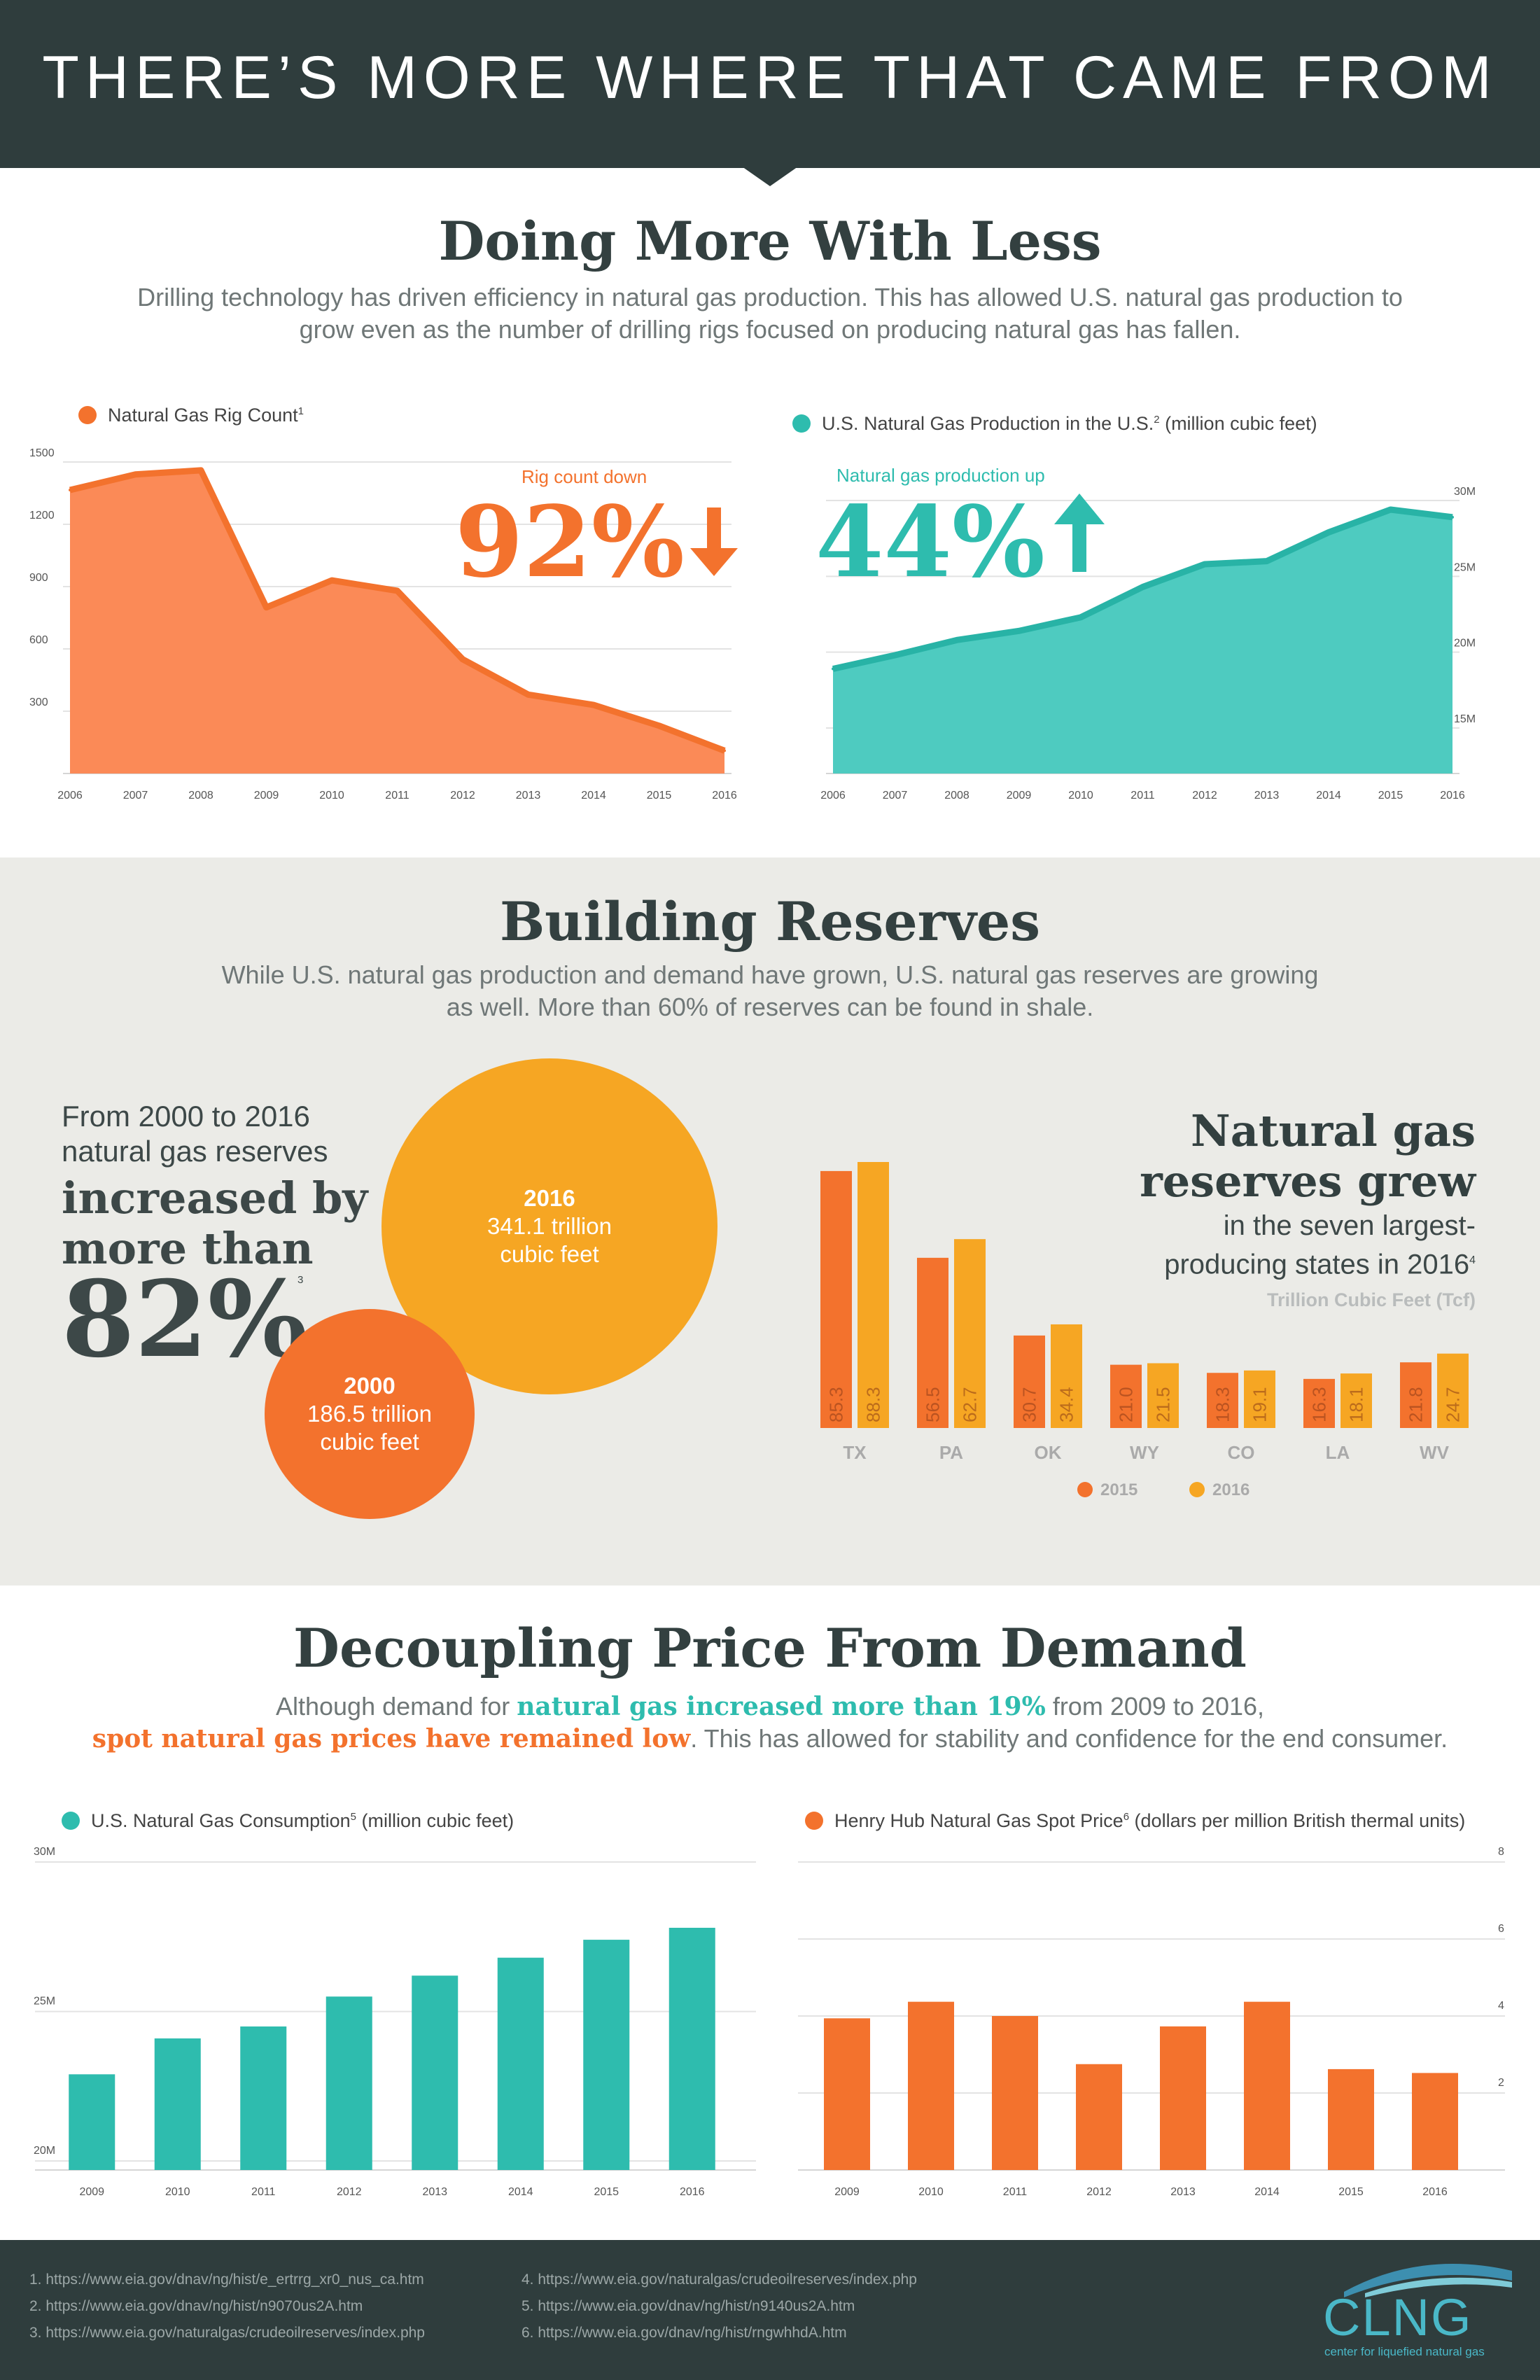 This screenshot has height=2380, width=1540. What do you see at coordinates (659, 796) in the screenshot?
I see `x-tick-label: 2015` at bounding box center [659, 796].